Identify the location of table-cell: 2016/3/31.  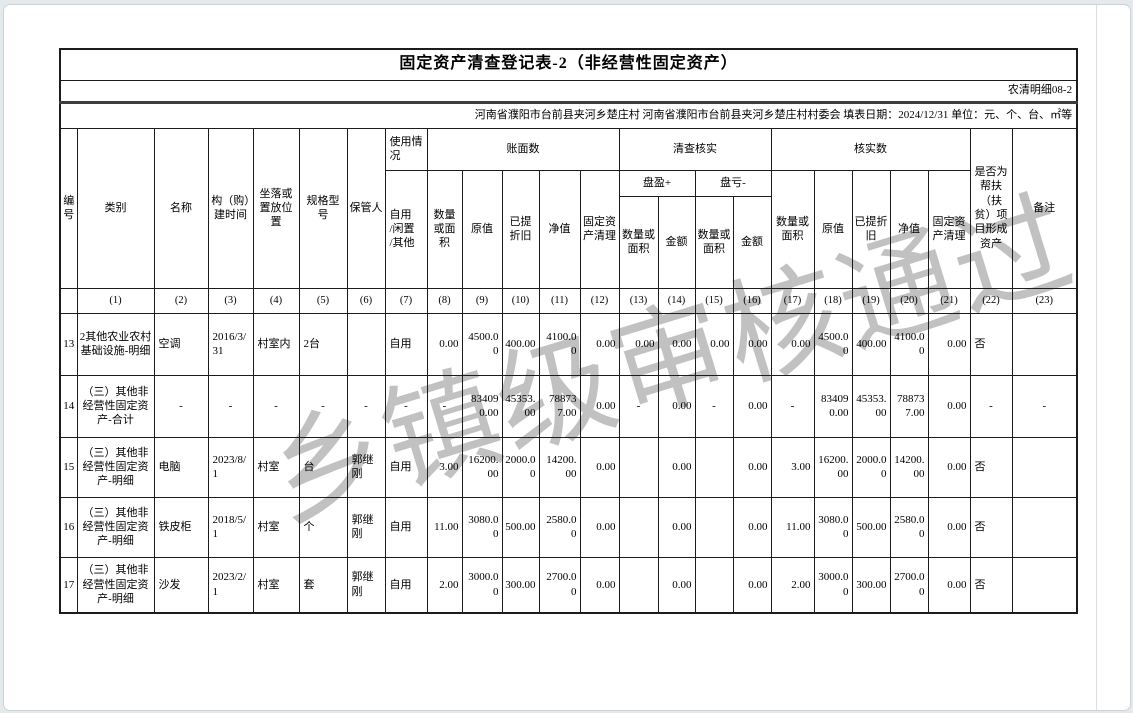
(230, 344).